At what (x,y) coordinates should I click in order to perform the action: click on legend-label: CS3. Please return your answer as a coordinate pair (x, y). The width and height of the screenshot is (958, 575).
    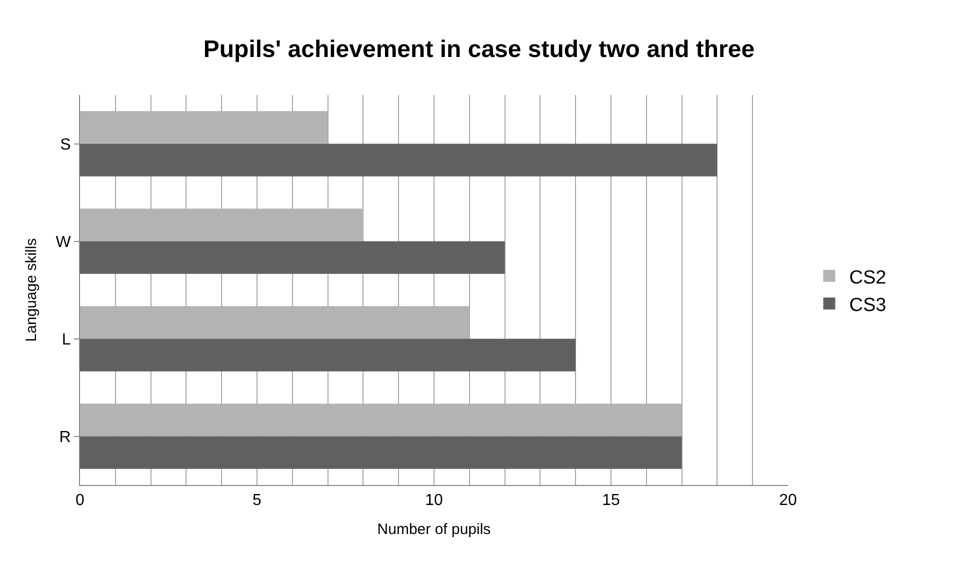
    Looking at the image, I should click on (867, 305).